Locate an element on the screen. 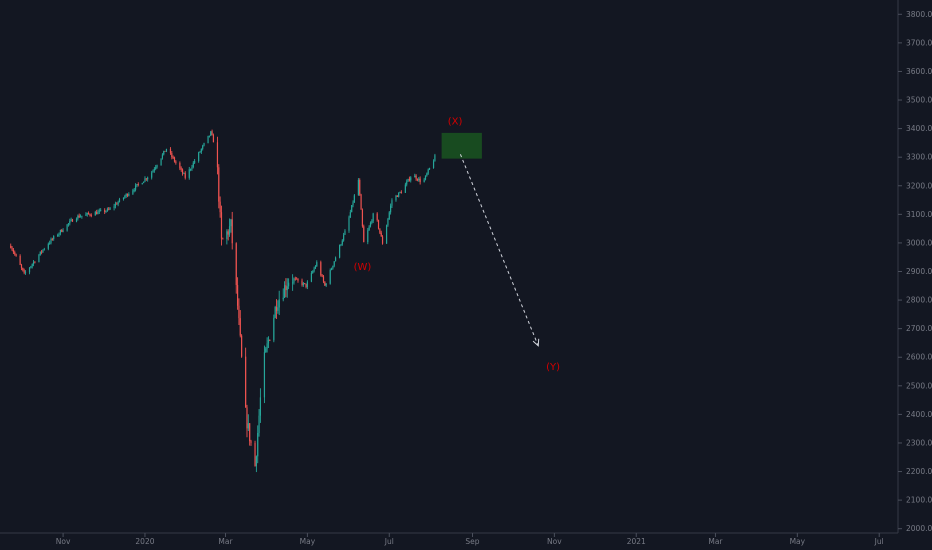  time-axis-label: Mar is located at coordinates (715, 541).